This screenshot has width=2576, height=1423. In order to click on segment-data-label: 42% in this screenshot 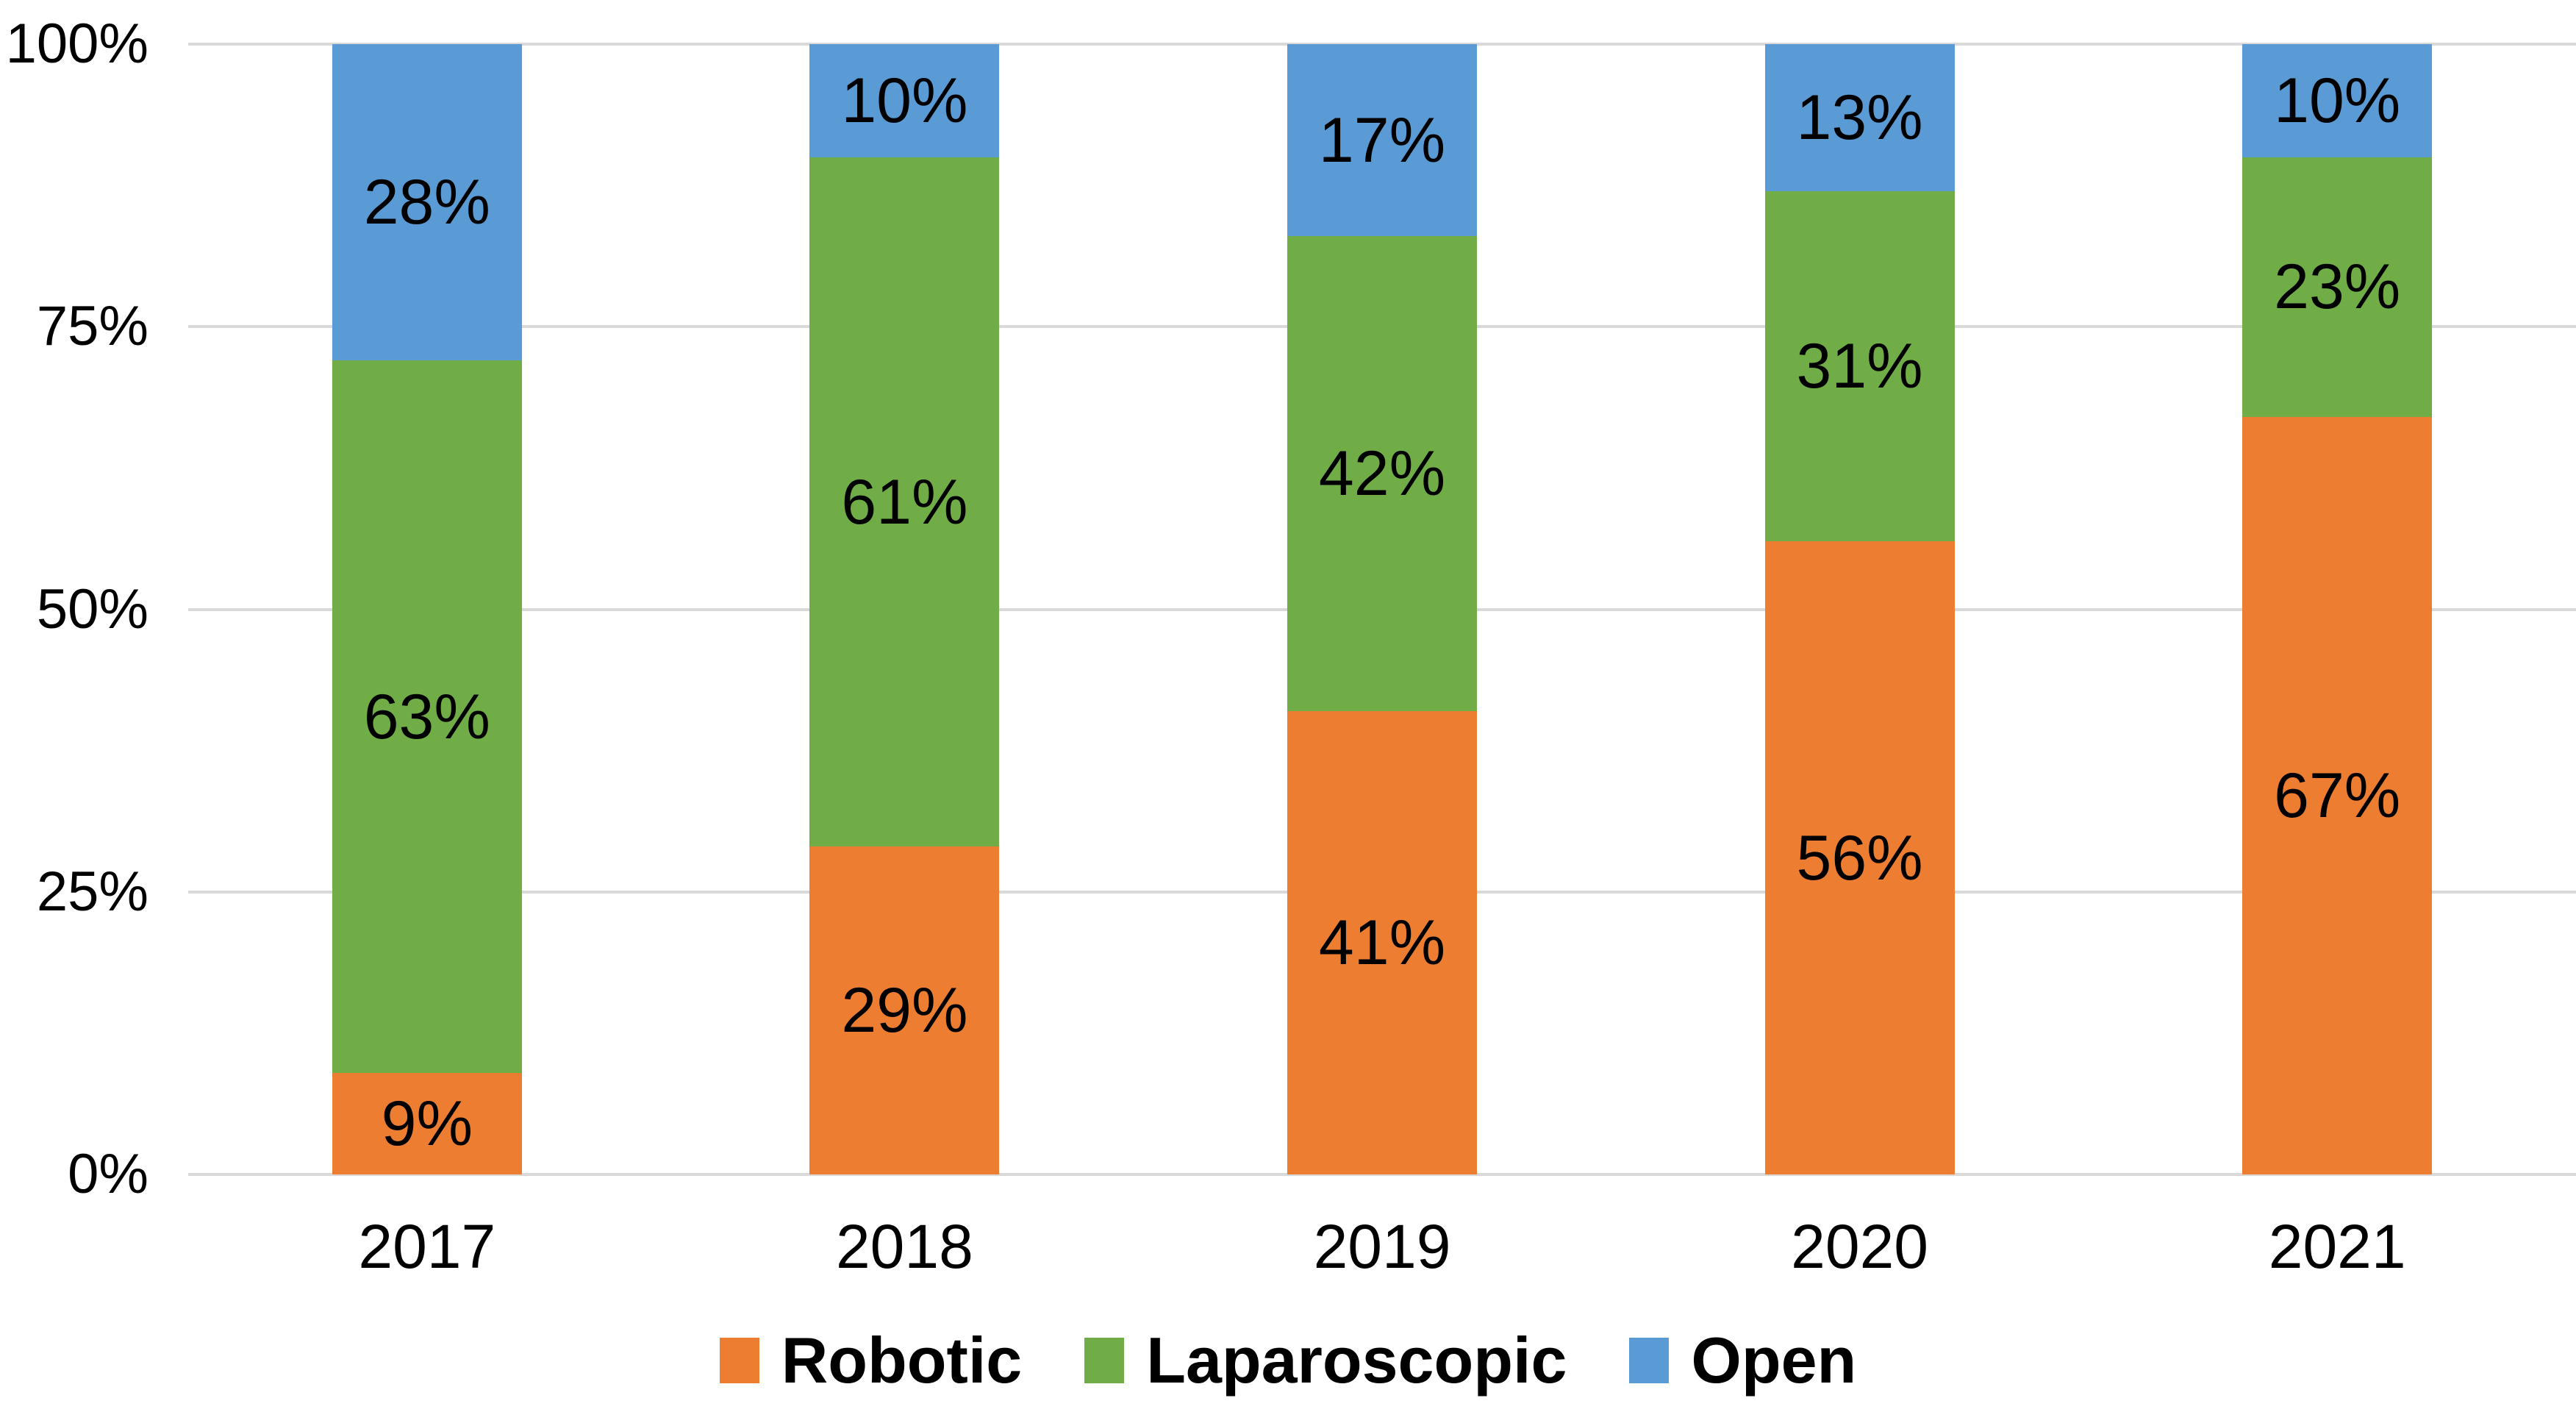, I will do `click(1382, 474)`.